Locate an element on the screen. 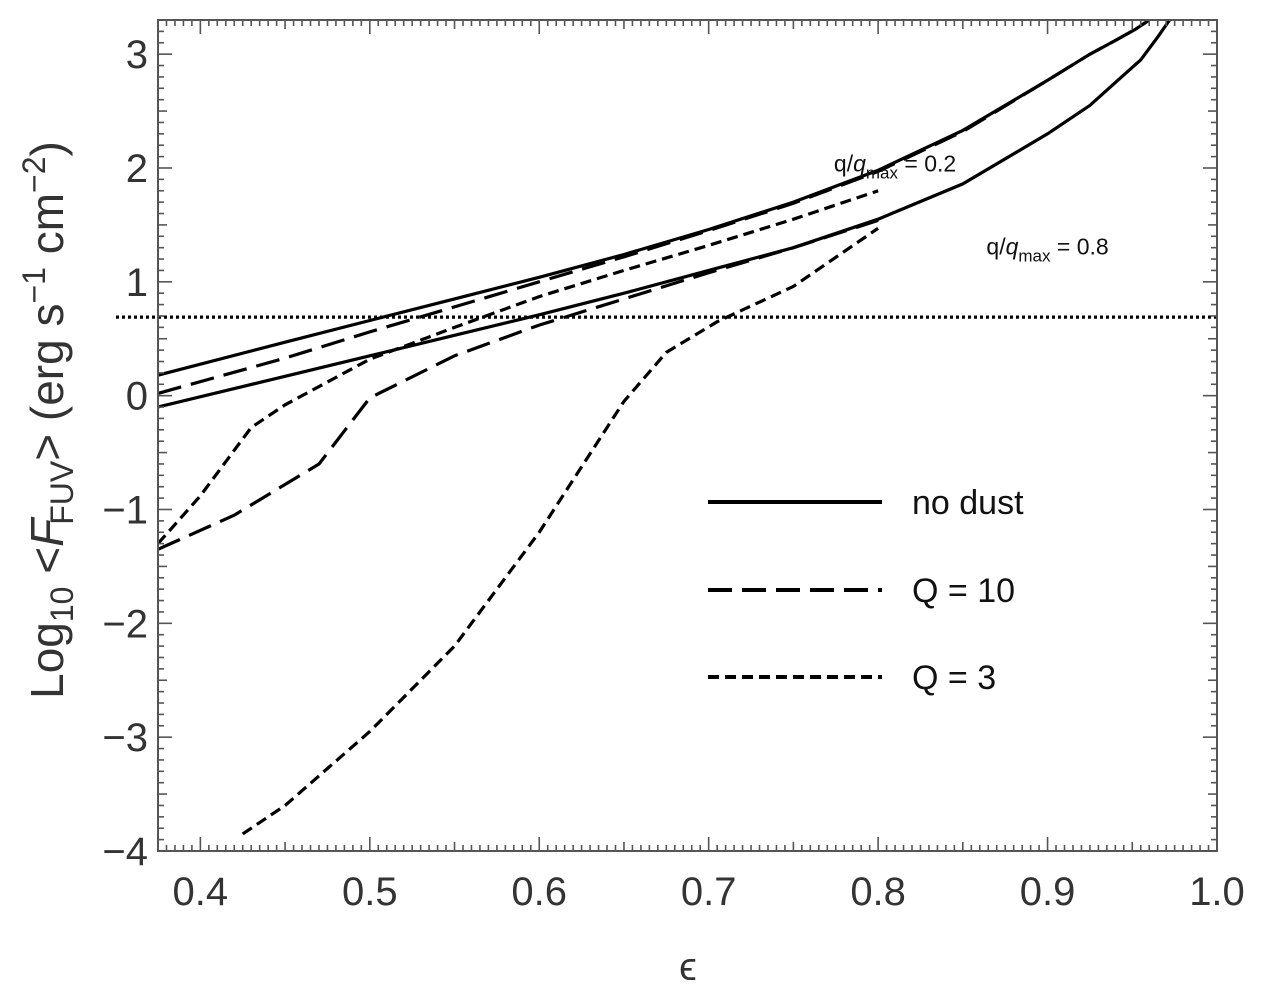 The height and width of the screenshot is (986, 1263). y-title-prefix: Log is located at coordinates (47, 660).